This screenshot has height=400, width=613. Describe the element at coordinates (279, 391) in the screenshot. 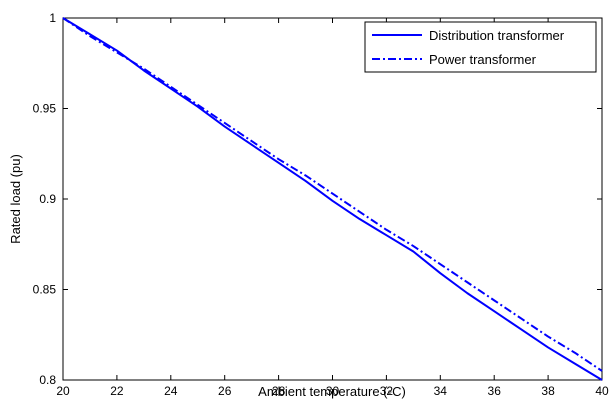

I see `x-tick-label: 28` at that location.